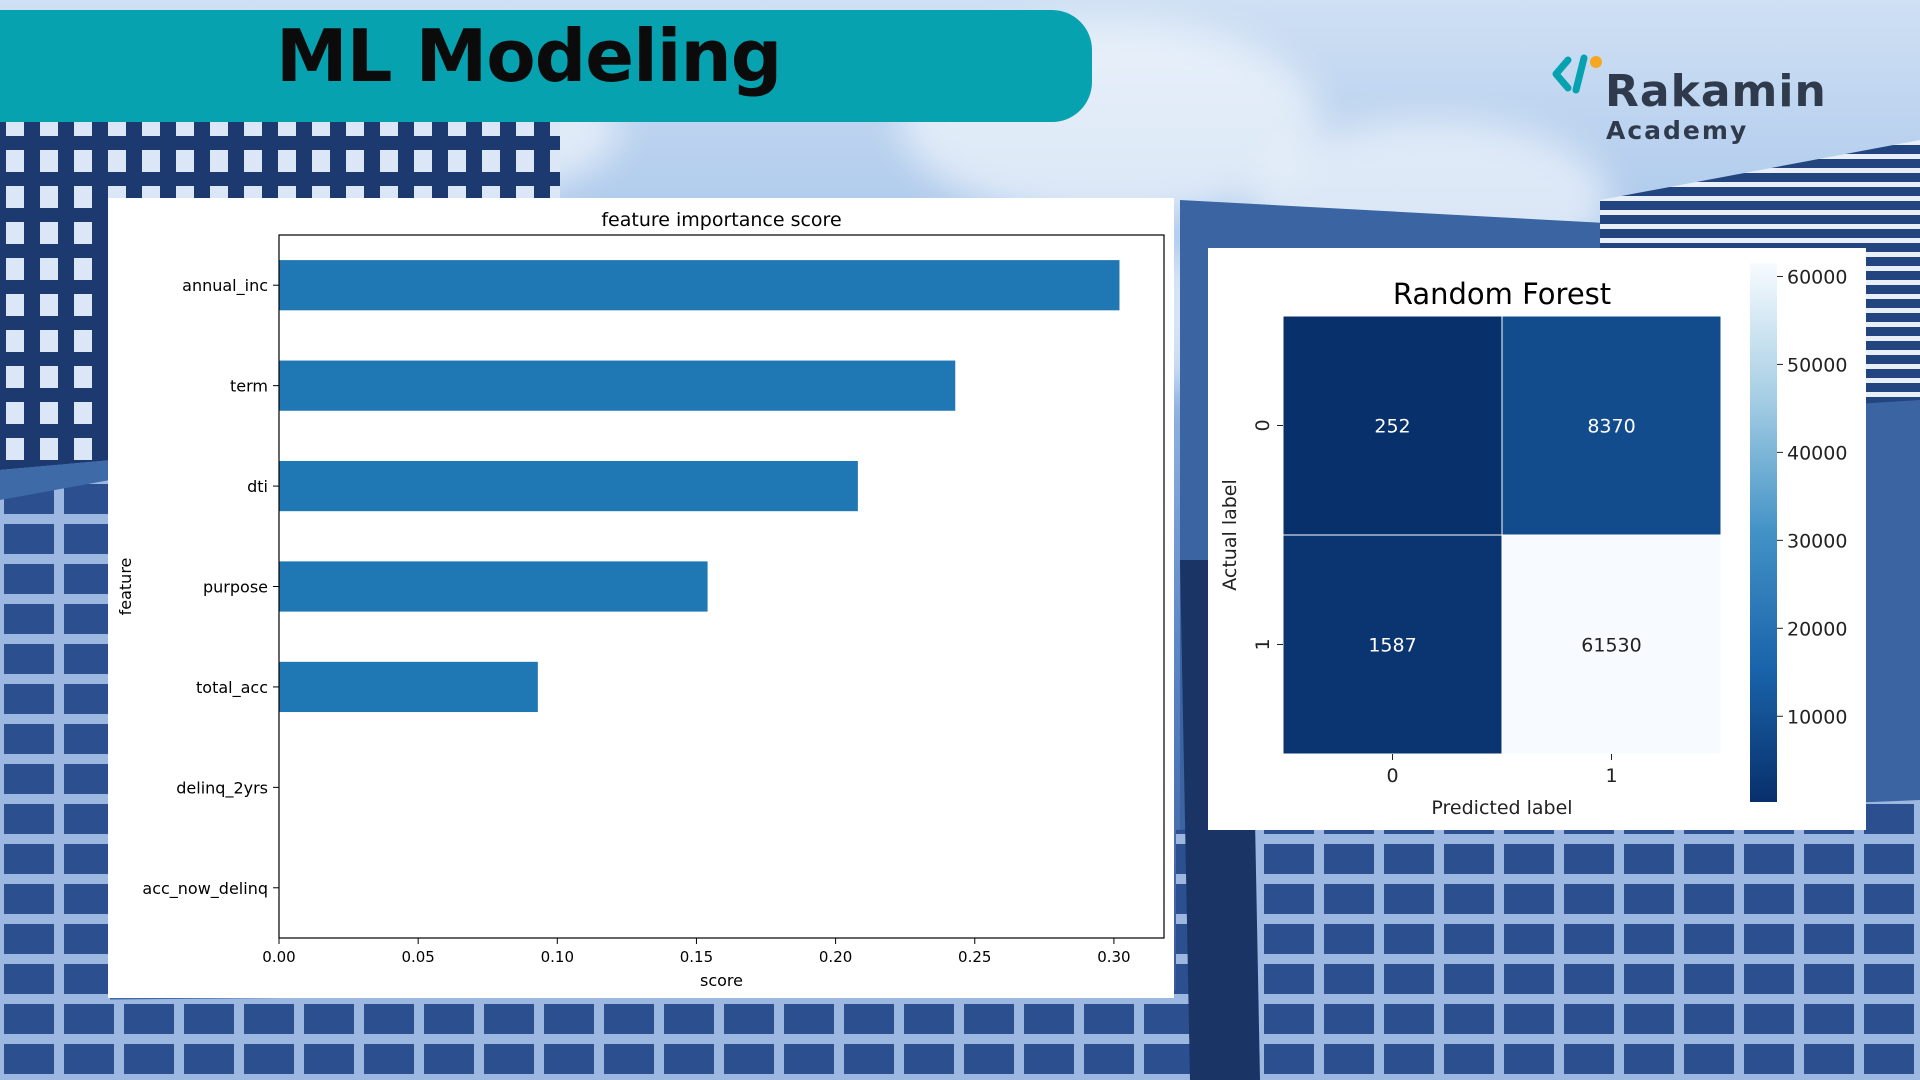  I want to click on y-tick-label: term, so click(249, 386).